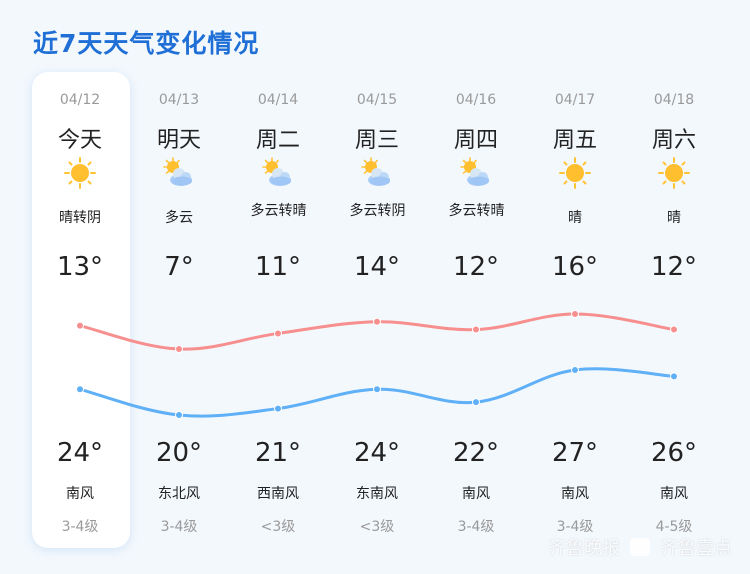 The image size is (750, 574). What do you see at coordinates (575, 100) in the screenshot?
I see `date-label: 04/17` at bounding box center [575, 100].